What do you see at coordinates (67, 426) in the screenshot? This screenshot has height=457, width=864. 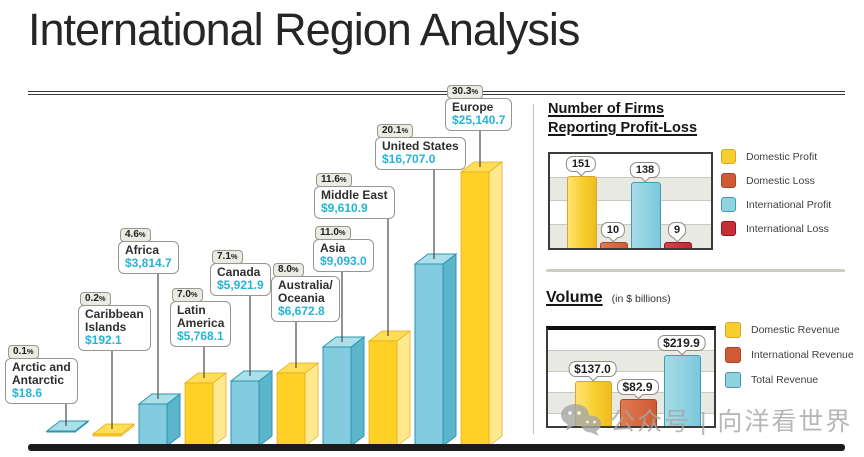 I see `bar-arctic-and-antarctic` at bounding box center [67, 426].